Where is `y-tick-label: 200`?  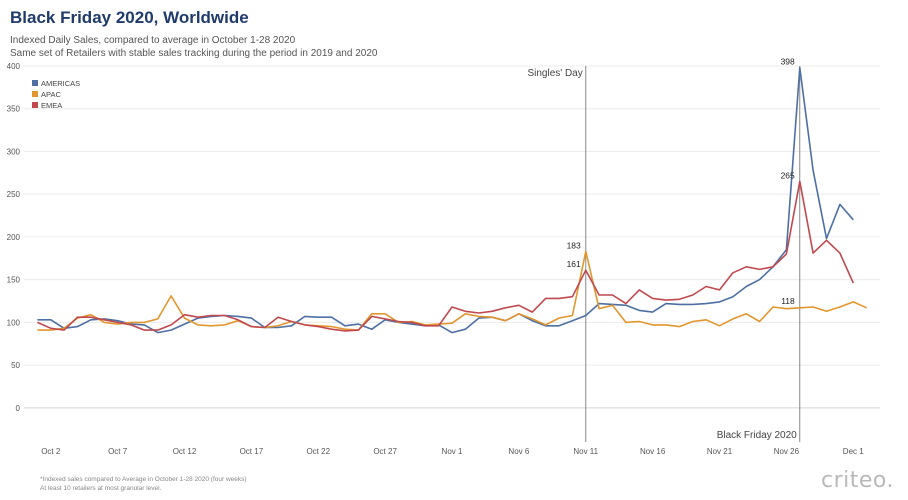
y-tick-label: 200 is located at coordinates (14, 237).